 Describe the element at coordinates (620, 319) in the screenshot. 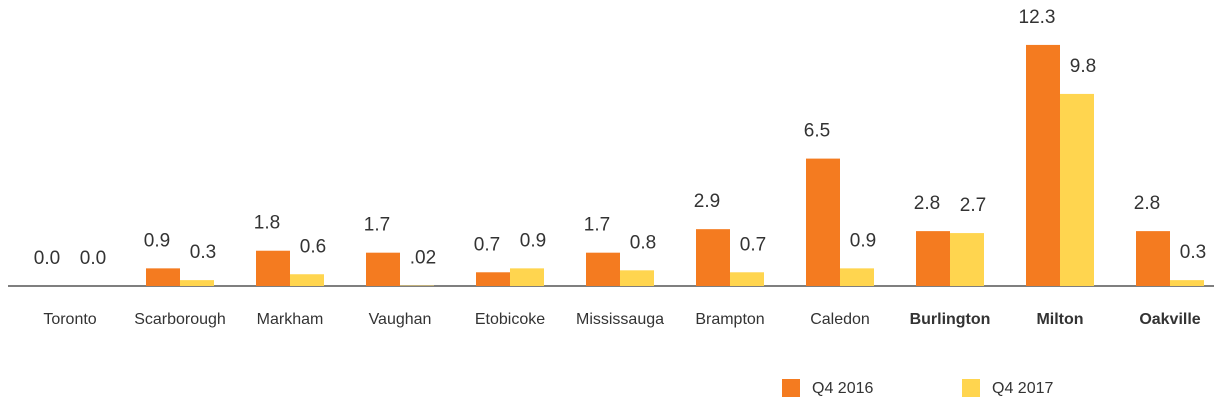

I see `x-tick-label: Mississauga` at that location.